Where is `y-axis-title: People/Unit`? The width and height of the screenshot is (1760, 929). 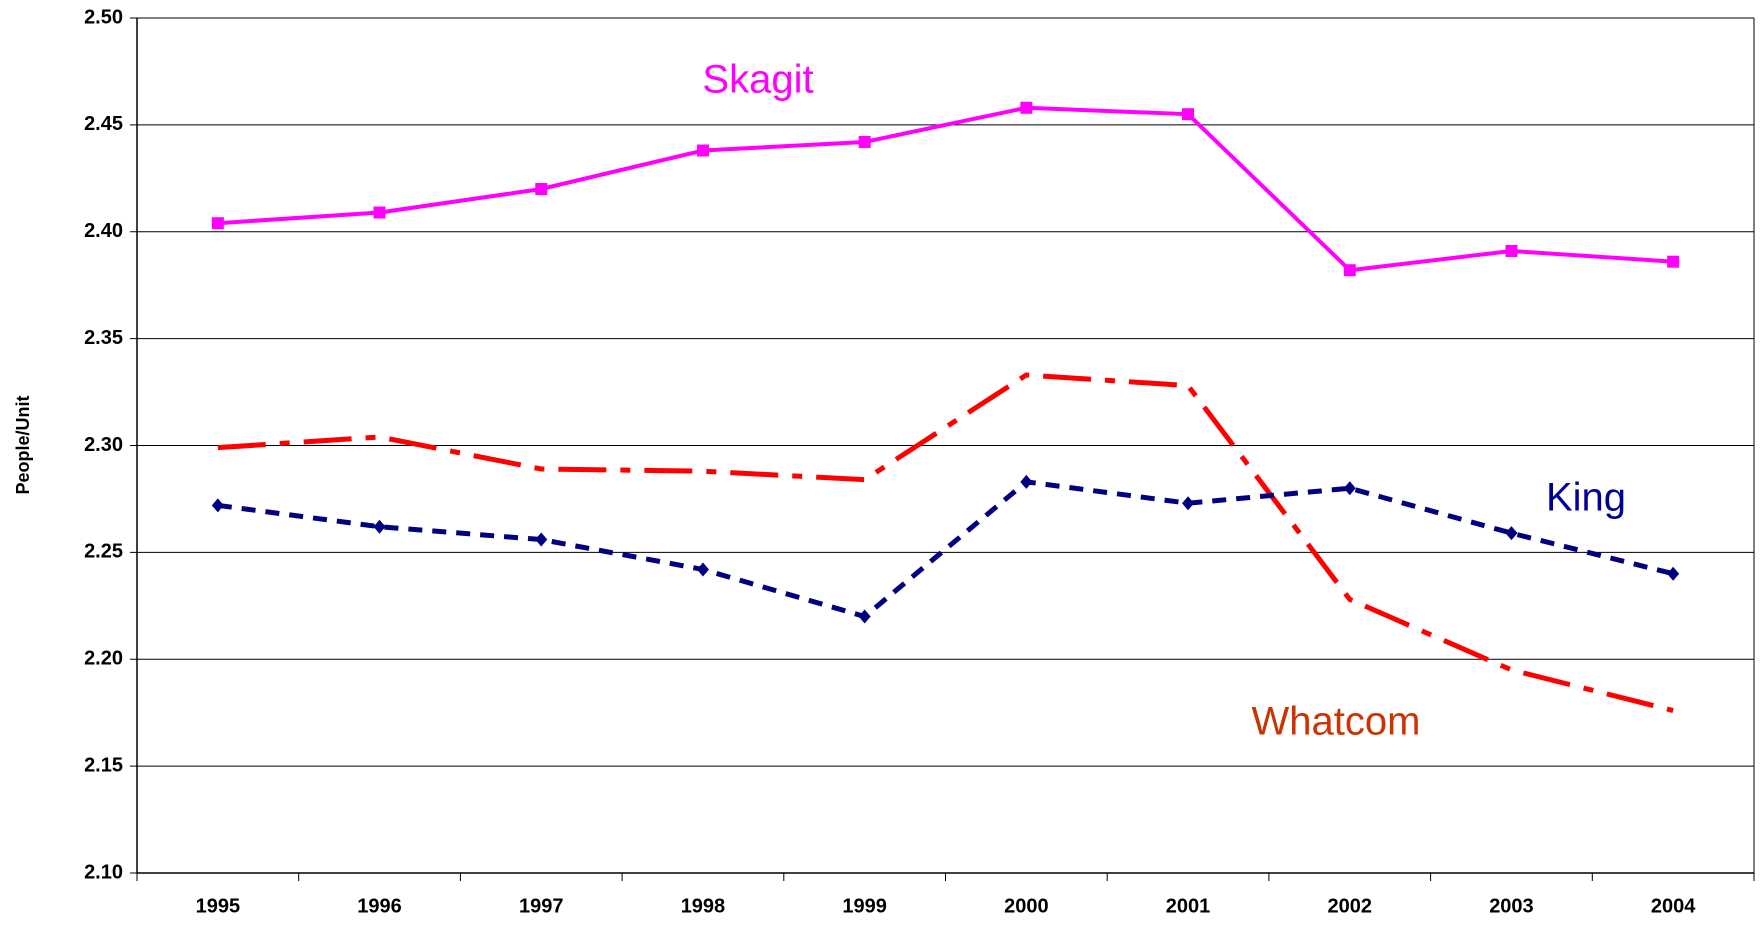
y-axis-title: People/Unit is located at coordinates (23, 444).